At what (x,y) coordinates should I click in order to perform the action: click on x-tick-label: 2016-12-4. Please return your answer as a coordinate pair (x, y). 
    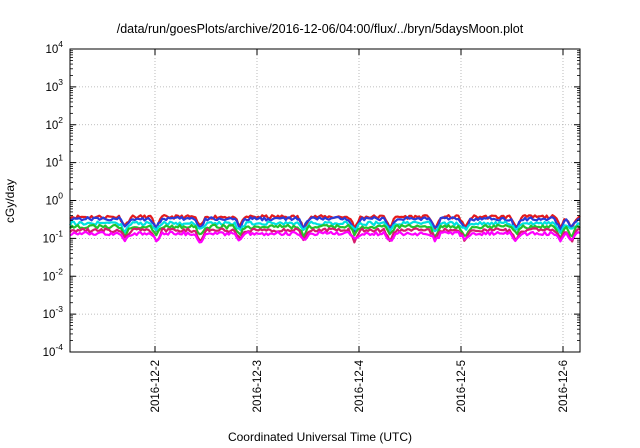
    Looking at the image, I should click on (360, 385).